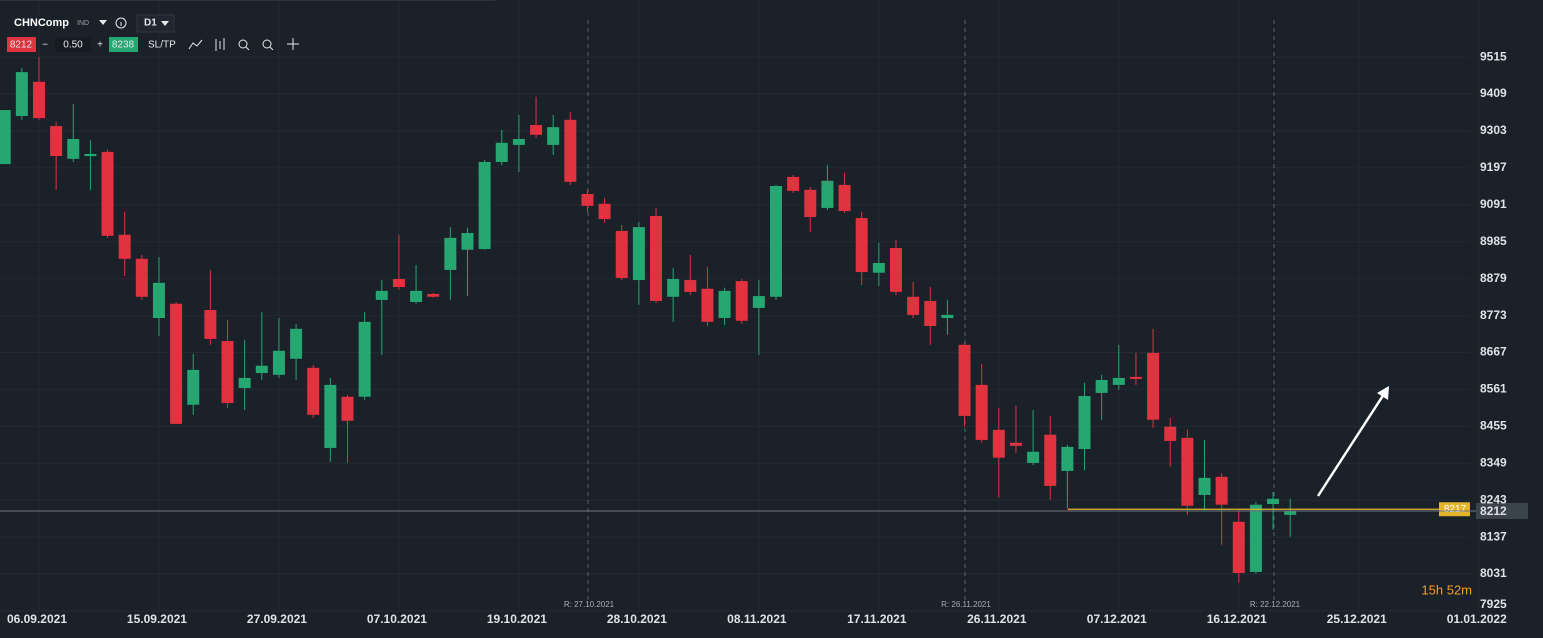  What do you see at coordinates (1493, 499) in the screenshot?
I see `y-tick-label: 8243` at bounding box center [1493, 499].